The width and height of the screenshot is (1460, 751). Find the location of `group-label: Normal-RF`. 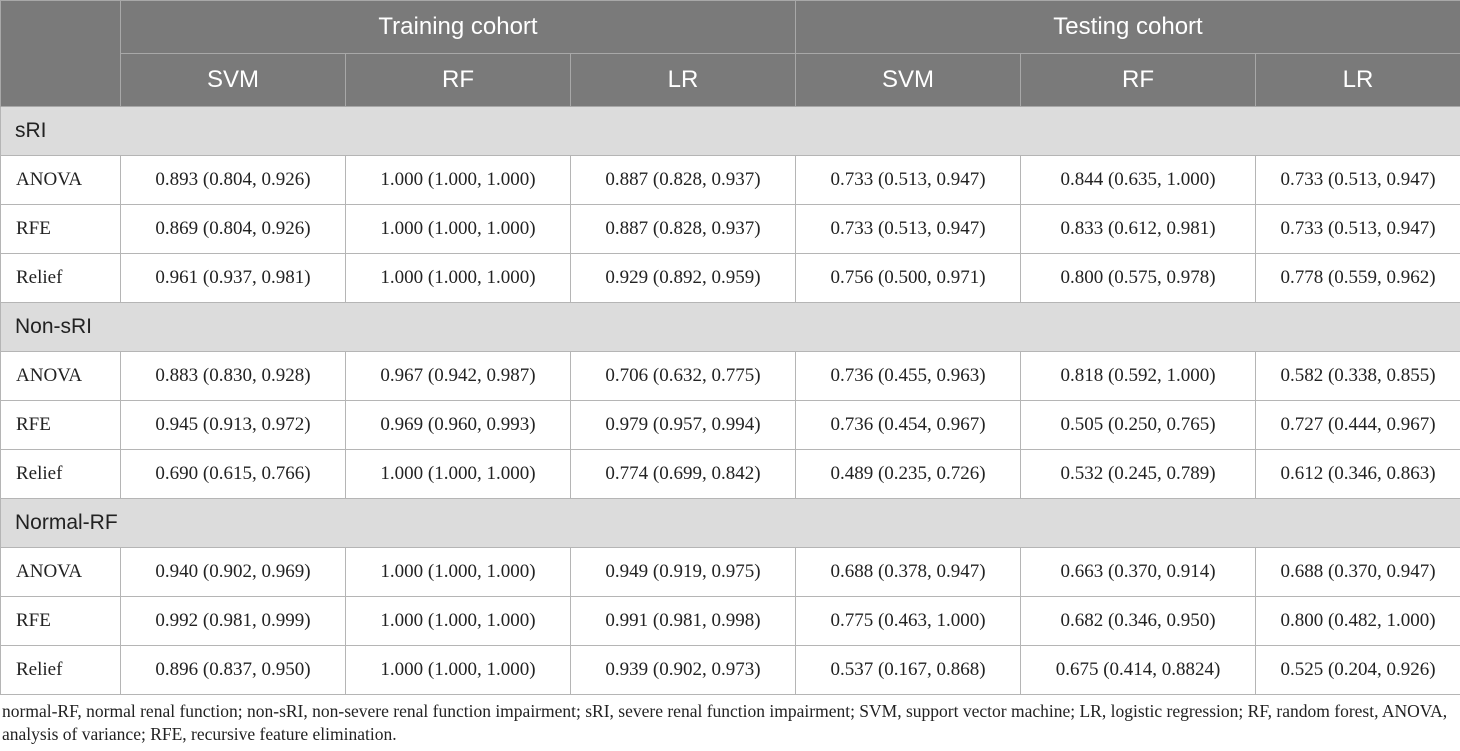

group-label: Normal-RF is located at coordinates (730, 523).